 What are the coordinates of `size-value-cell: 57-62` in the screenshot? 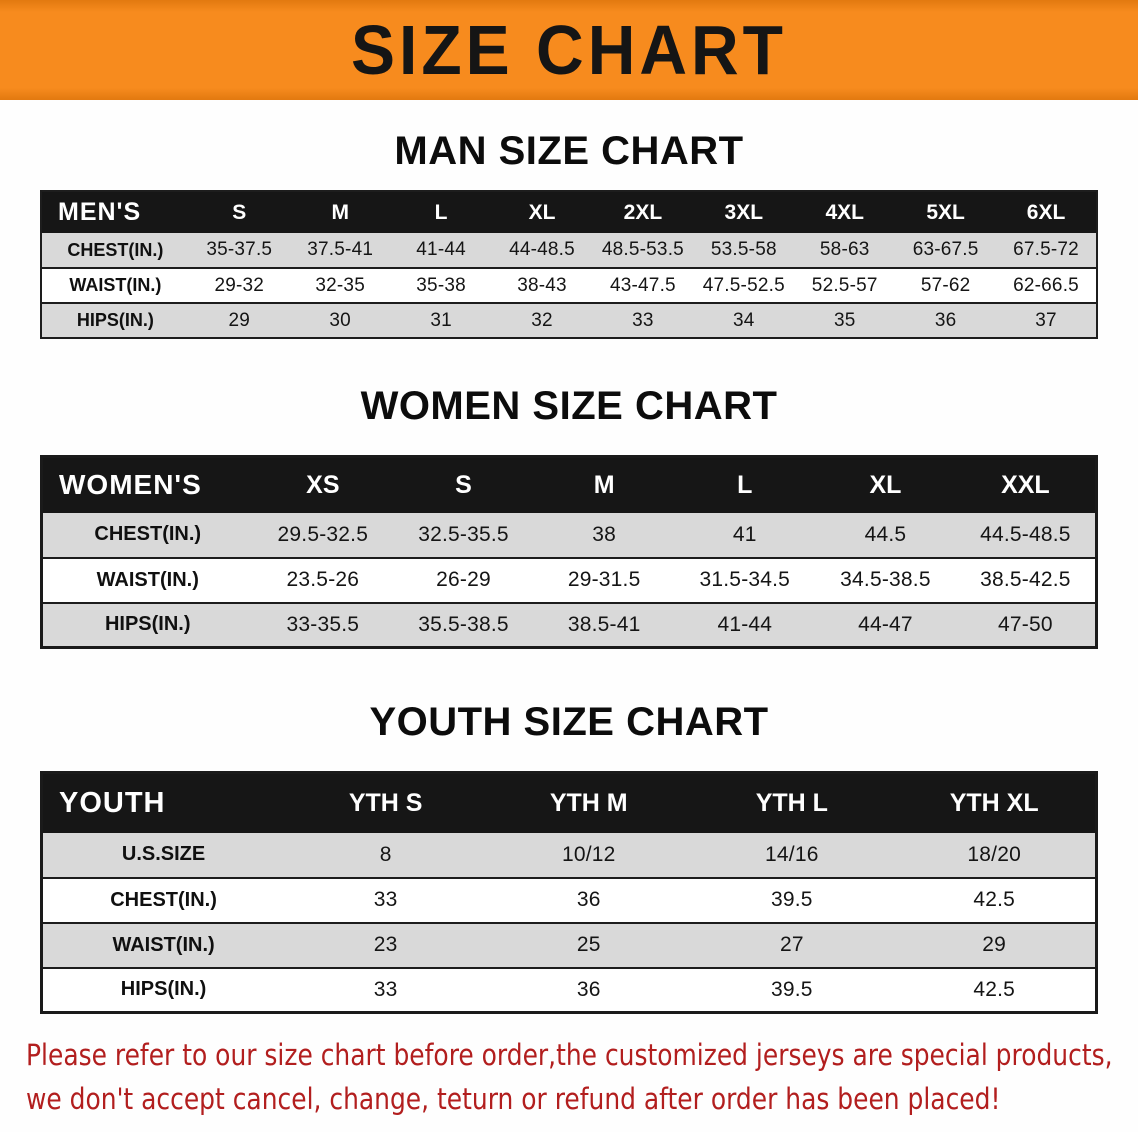 It's located at (945, 285).